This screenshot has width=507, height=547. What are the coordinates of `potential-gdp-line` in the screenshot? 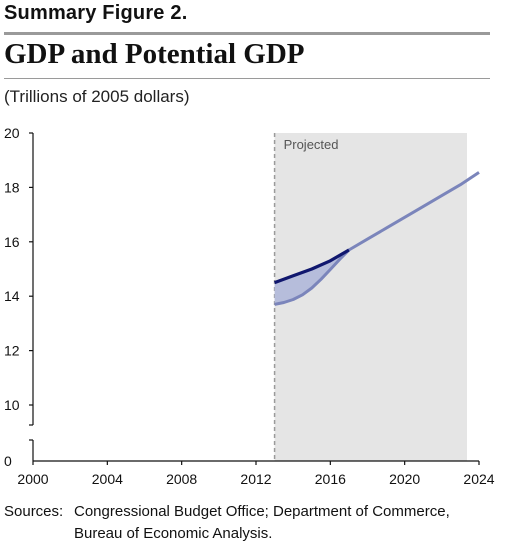 It's located at (312, 266).